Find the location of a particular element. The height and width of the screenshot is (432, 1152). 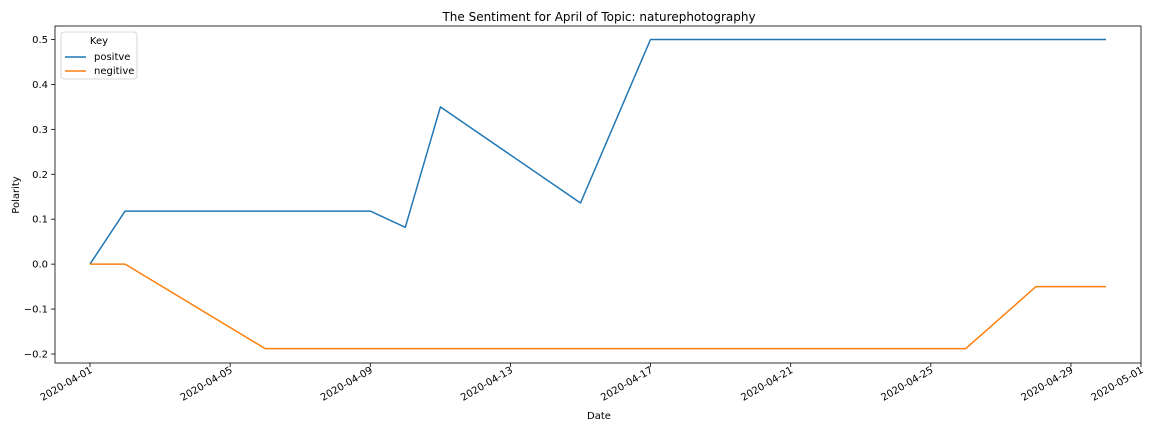

legend-box is located at coordinates (99, 55).